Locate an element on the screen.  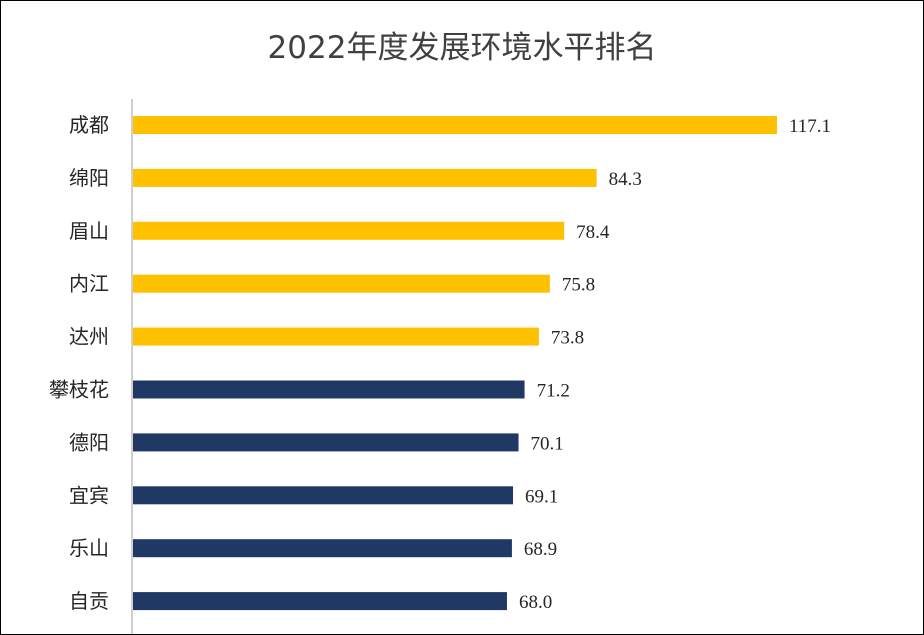
value-label: 71.2 is located at coordinates (553, 391).